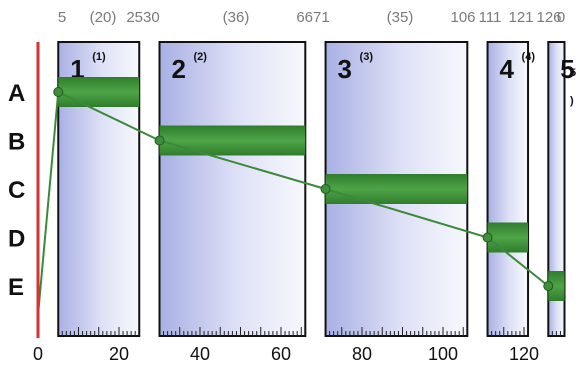 The width and height of the screenshot is (578, 368). Describe the element at coordinates (462, 17) in the screenshot. I see `top-label: 106` at that location.